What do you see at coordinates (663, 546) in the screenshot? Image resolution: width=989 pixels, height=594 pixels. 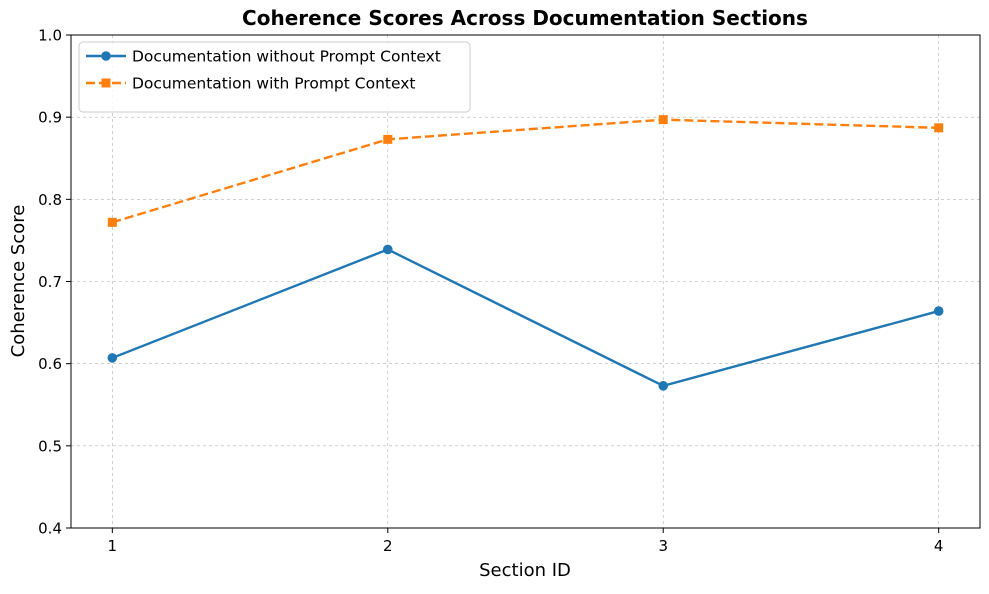 I see `x-tick-label: 3` at bounding box center [663, 546].